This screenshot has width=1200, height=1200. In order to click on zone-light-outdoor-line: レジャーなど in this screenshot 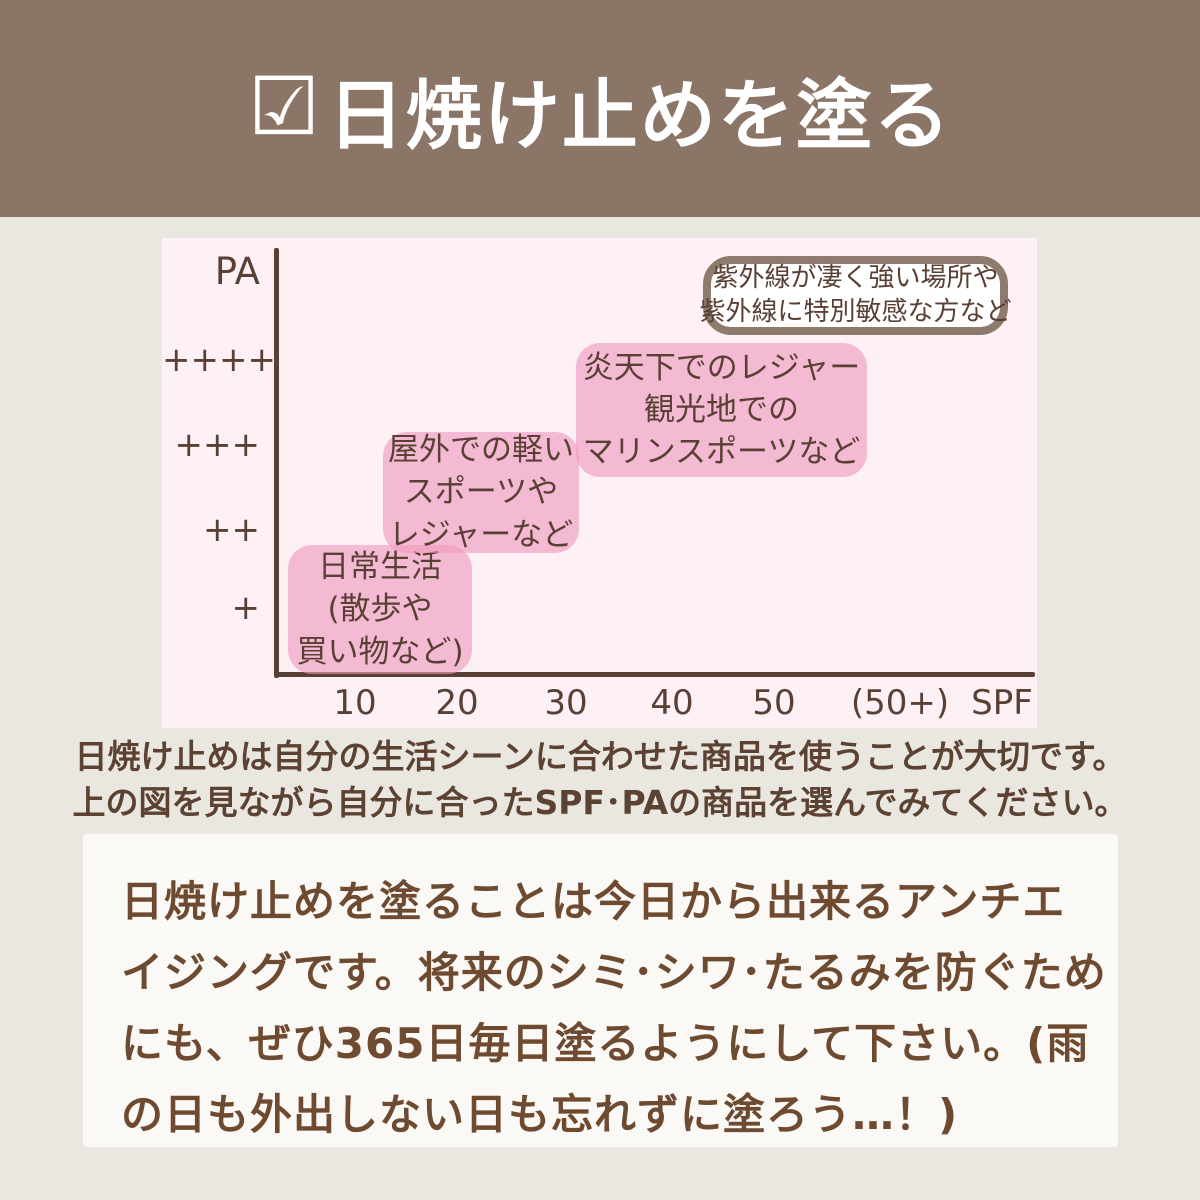, I will do `click(481, 534)`.